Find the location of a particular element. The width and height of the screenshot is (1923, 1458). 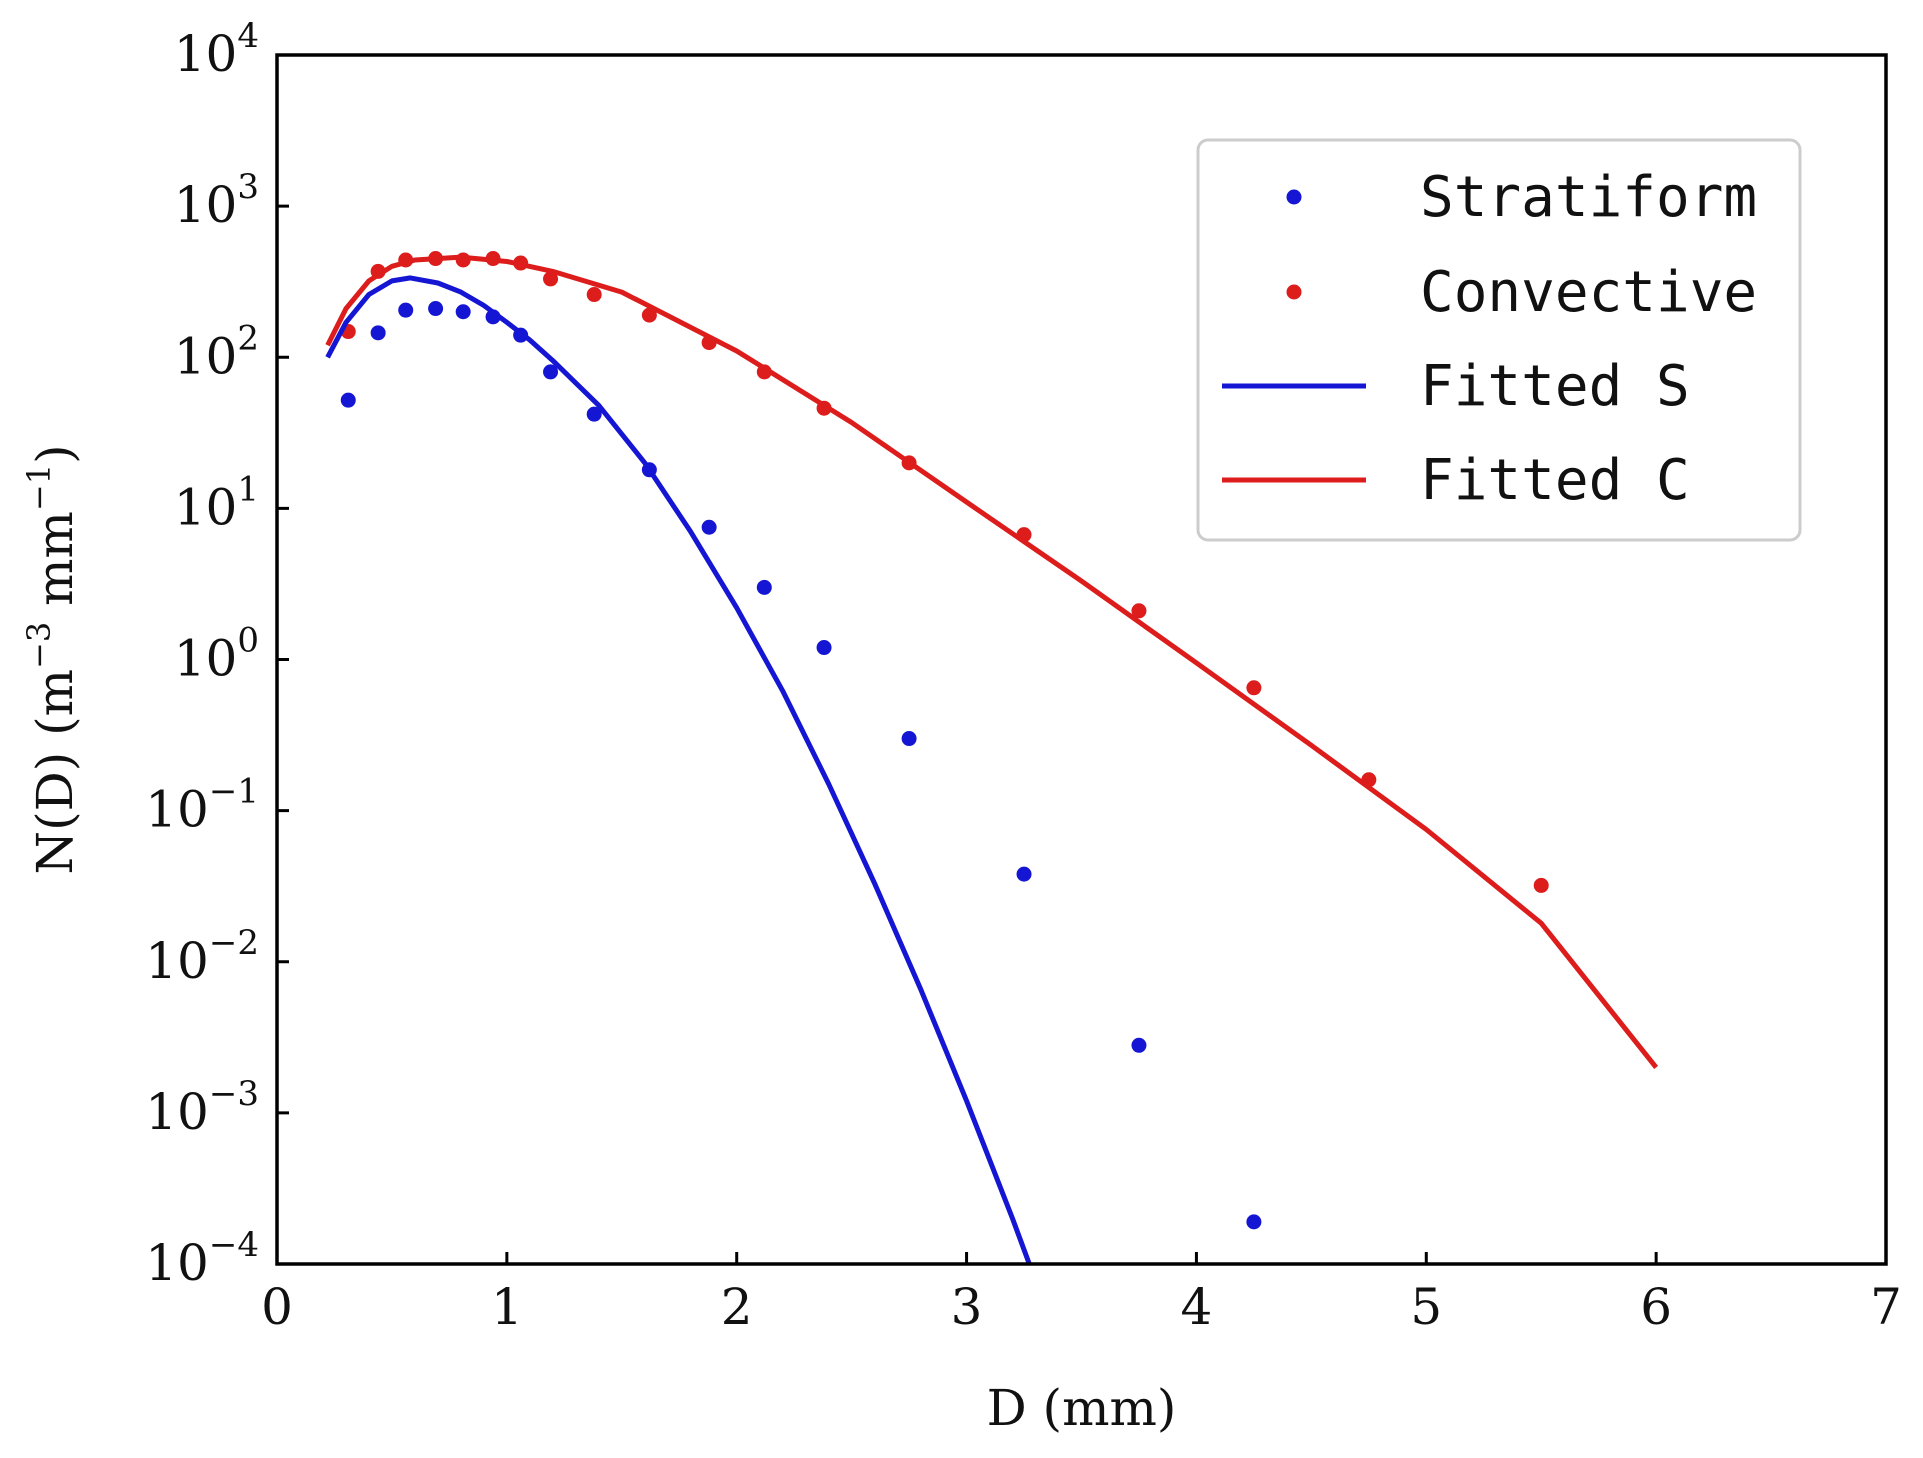

y-tick-label: 10⁻³ is located at coordinates (202, 1107).